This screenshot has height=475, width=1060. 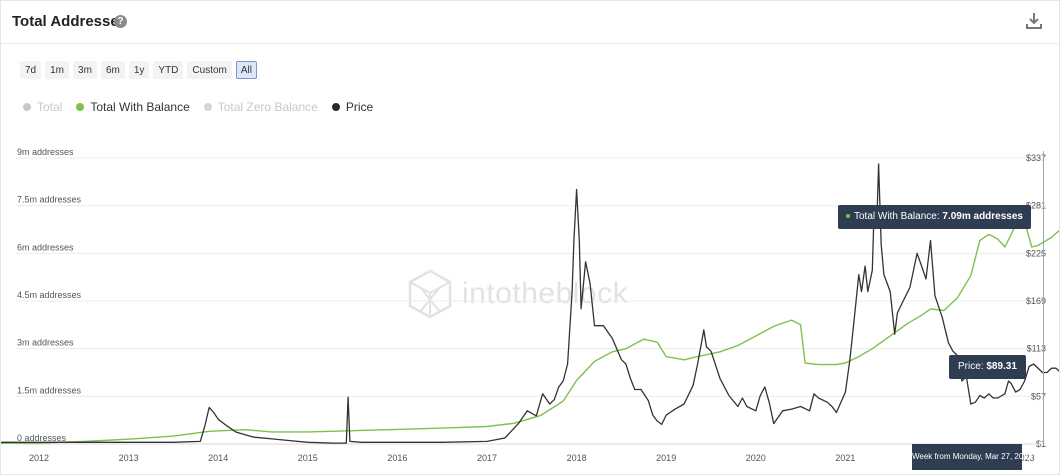 What do you see at coordinates (50, 107) in the screenshot?
I see `legend-label: Total` at bounding box center [50, 107].